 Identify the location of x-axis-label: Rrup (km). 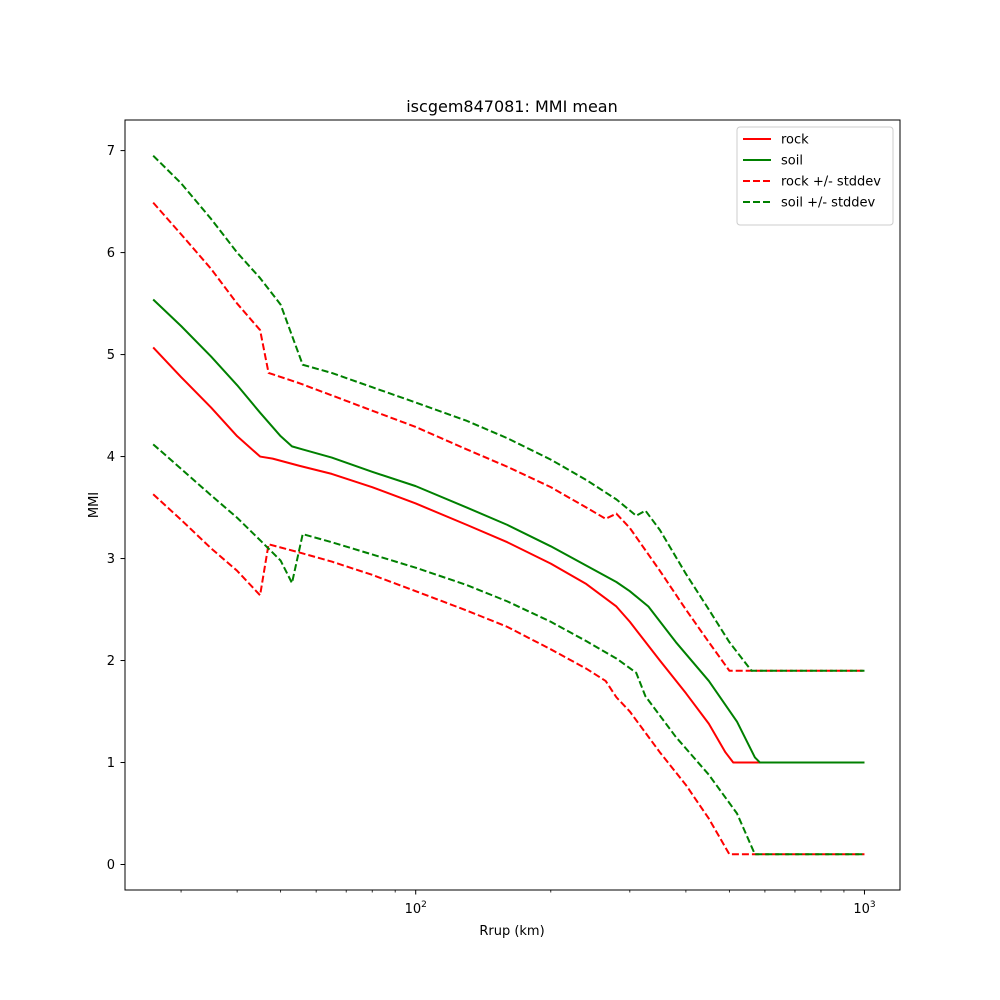
(511, 931).